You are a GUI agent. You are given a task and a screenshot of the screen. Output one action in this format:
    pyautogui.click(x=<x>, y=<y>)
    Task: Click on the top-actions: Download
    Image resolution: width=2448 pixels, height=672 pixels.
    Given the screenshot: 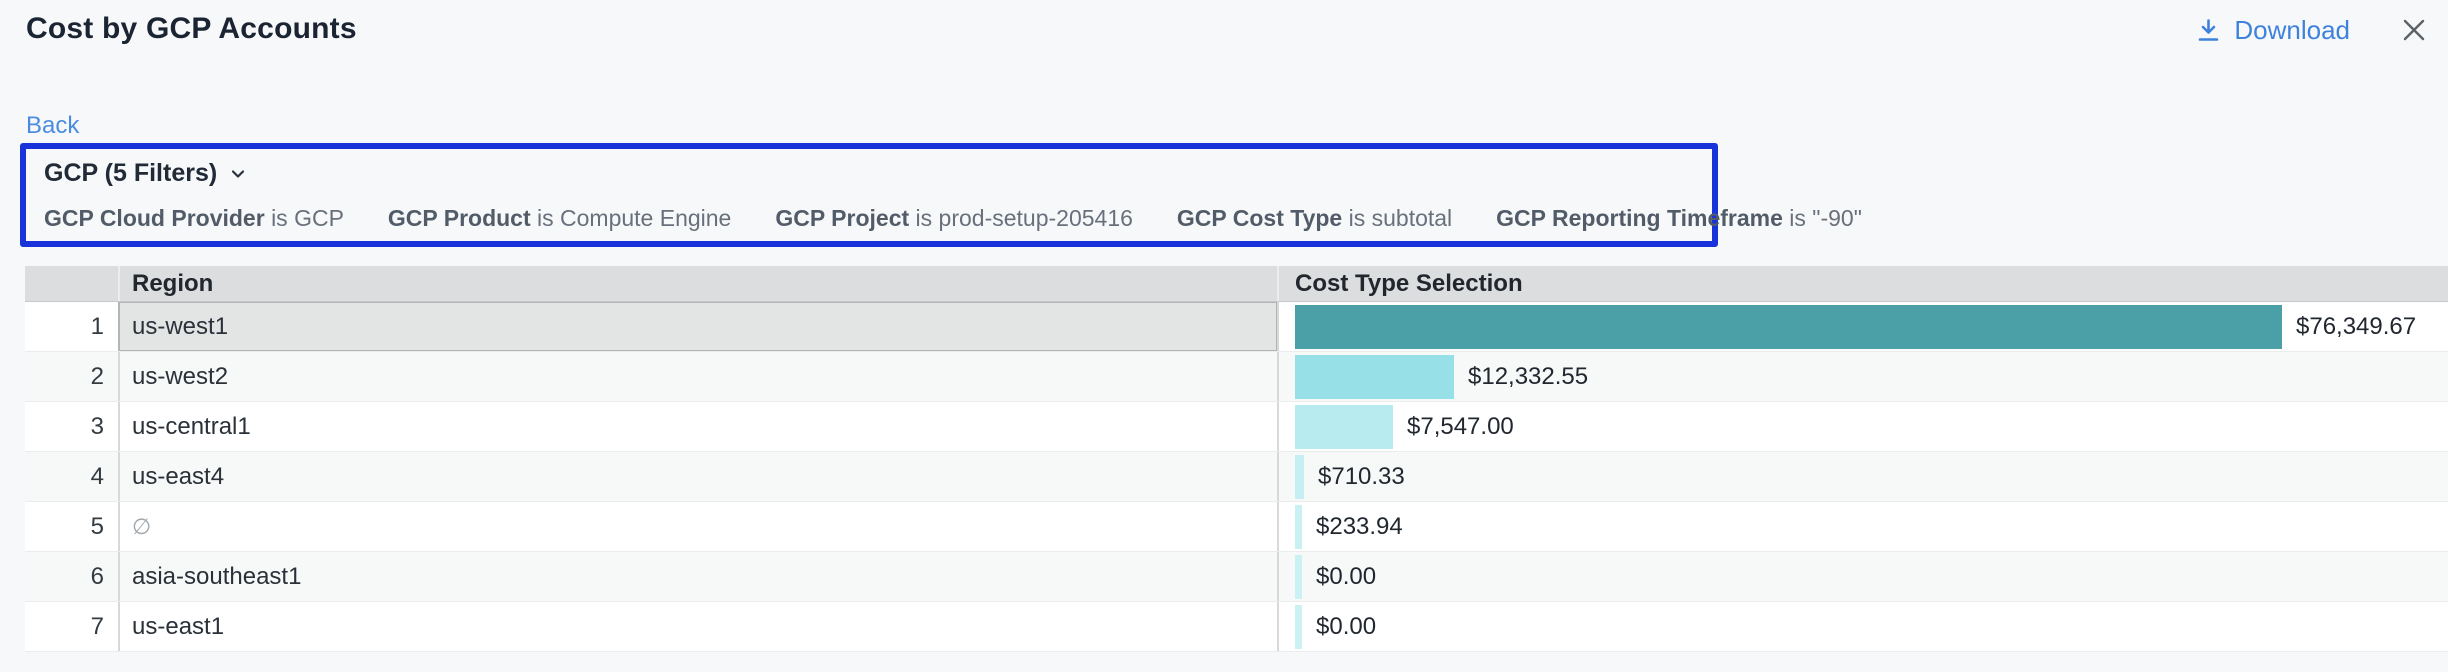 What is the action you would take?
    pyautogui.click(x=2313, y=30)
    